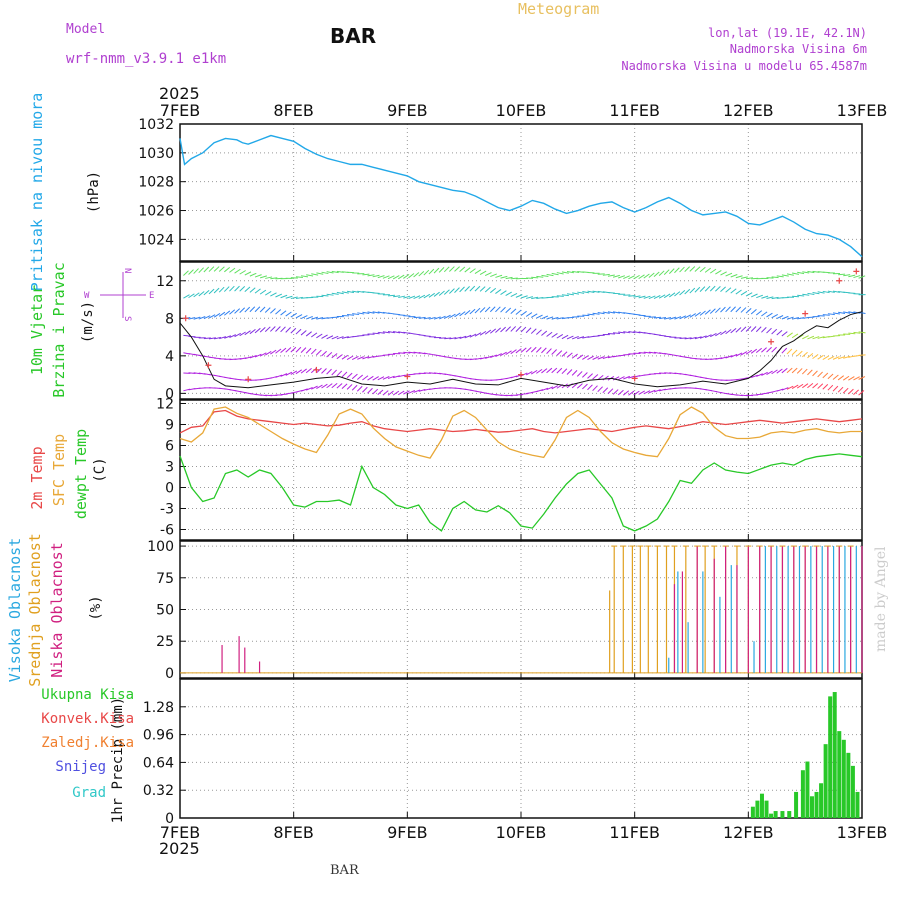 The width and height of the screenshot is (900, 900). What do you see at coordinates (158, 763) in the screenshot?
I see `y-tick-label: 0.64` at bounding box center [158, 763].